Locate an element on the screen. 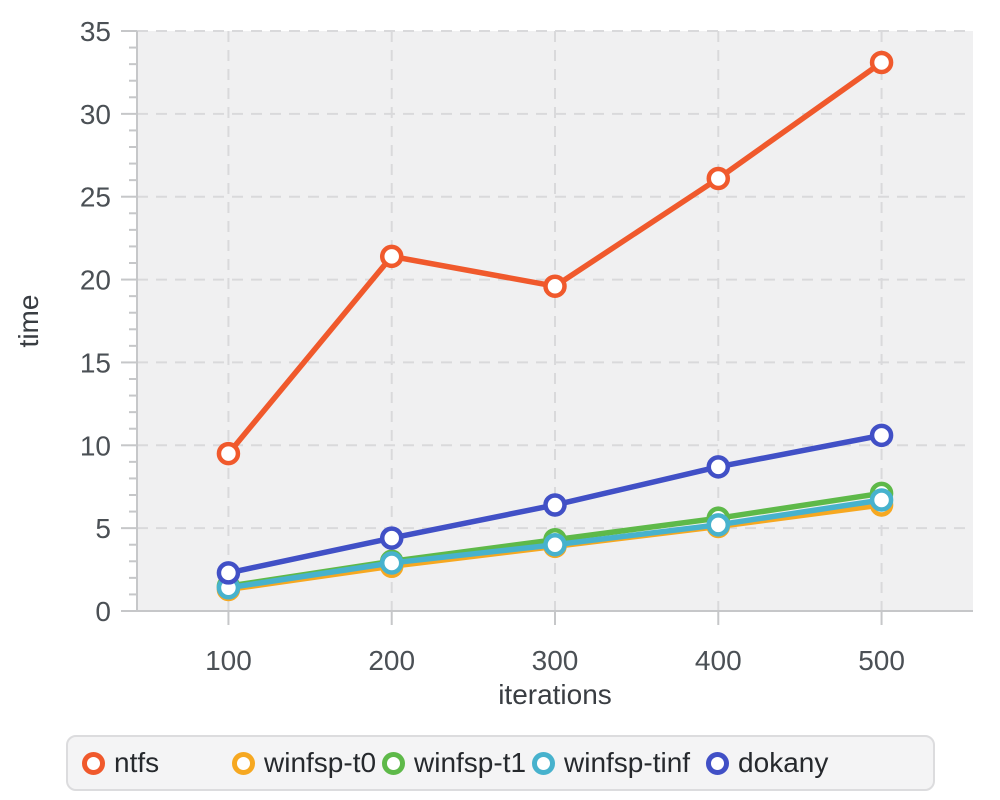  legend-item-winfsp-t1: winfsp-t1 is located at coordinates (457, 763).